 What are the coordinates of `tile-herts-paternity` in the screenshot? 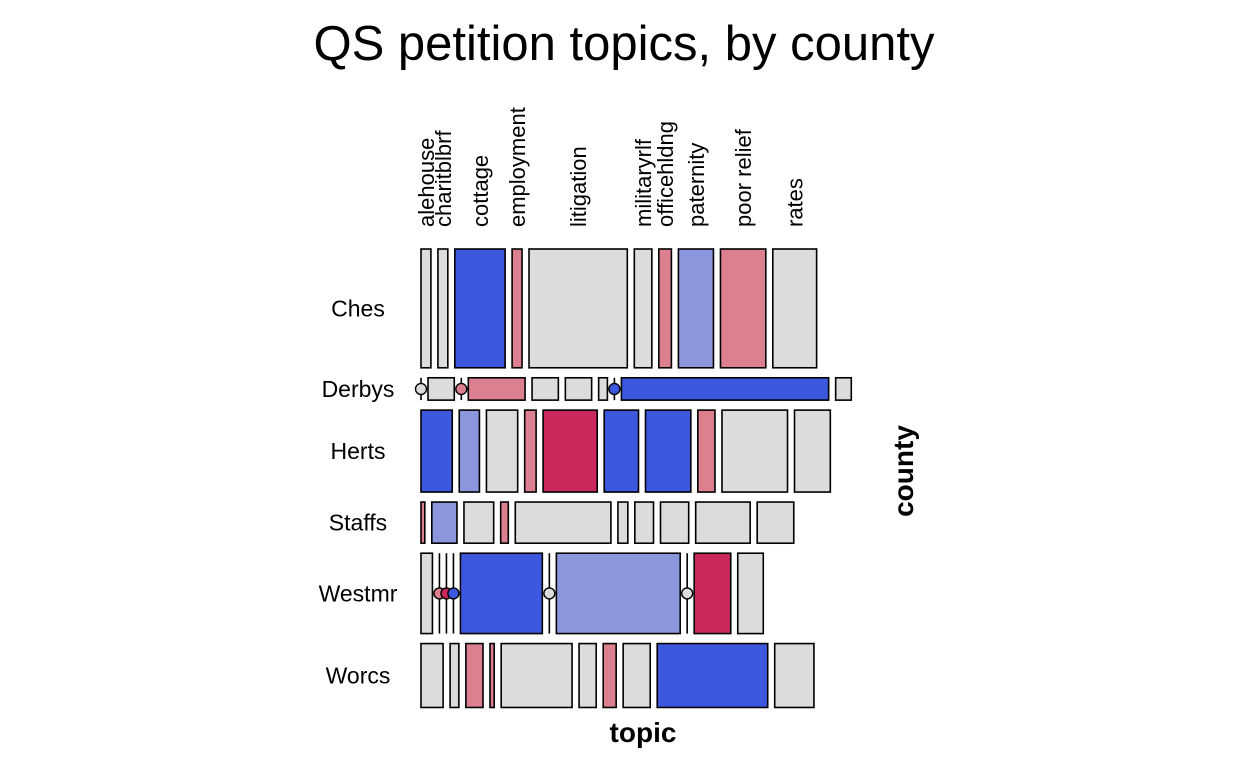 It's located at (706, 451).